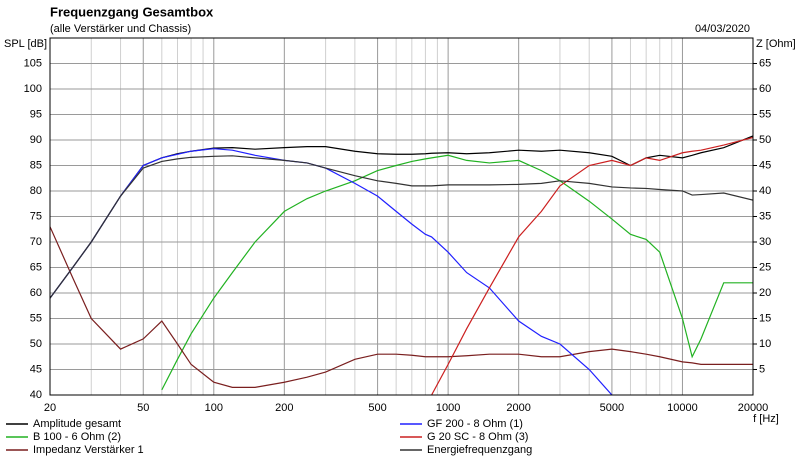  I want to click on legend-label: Amplitude gesamt, so click(77, 424).